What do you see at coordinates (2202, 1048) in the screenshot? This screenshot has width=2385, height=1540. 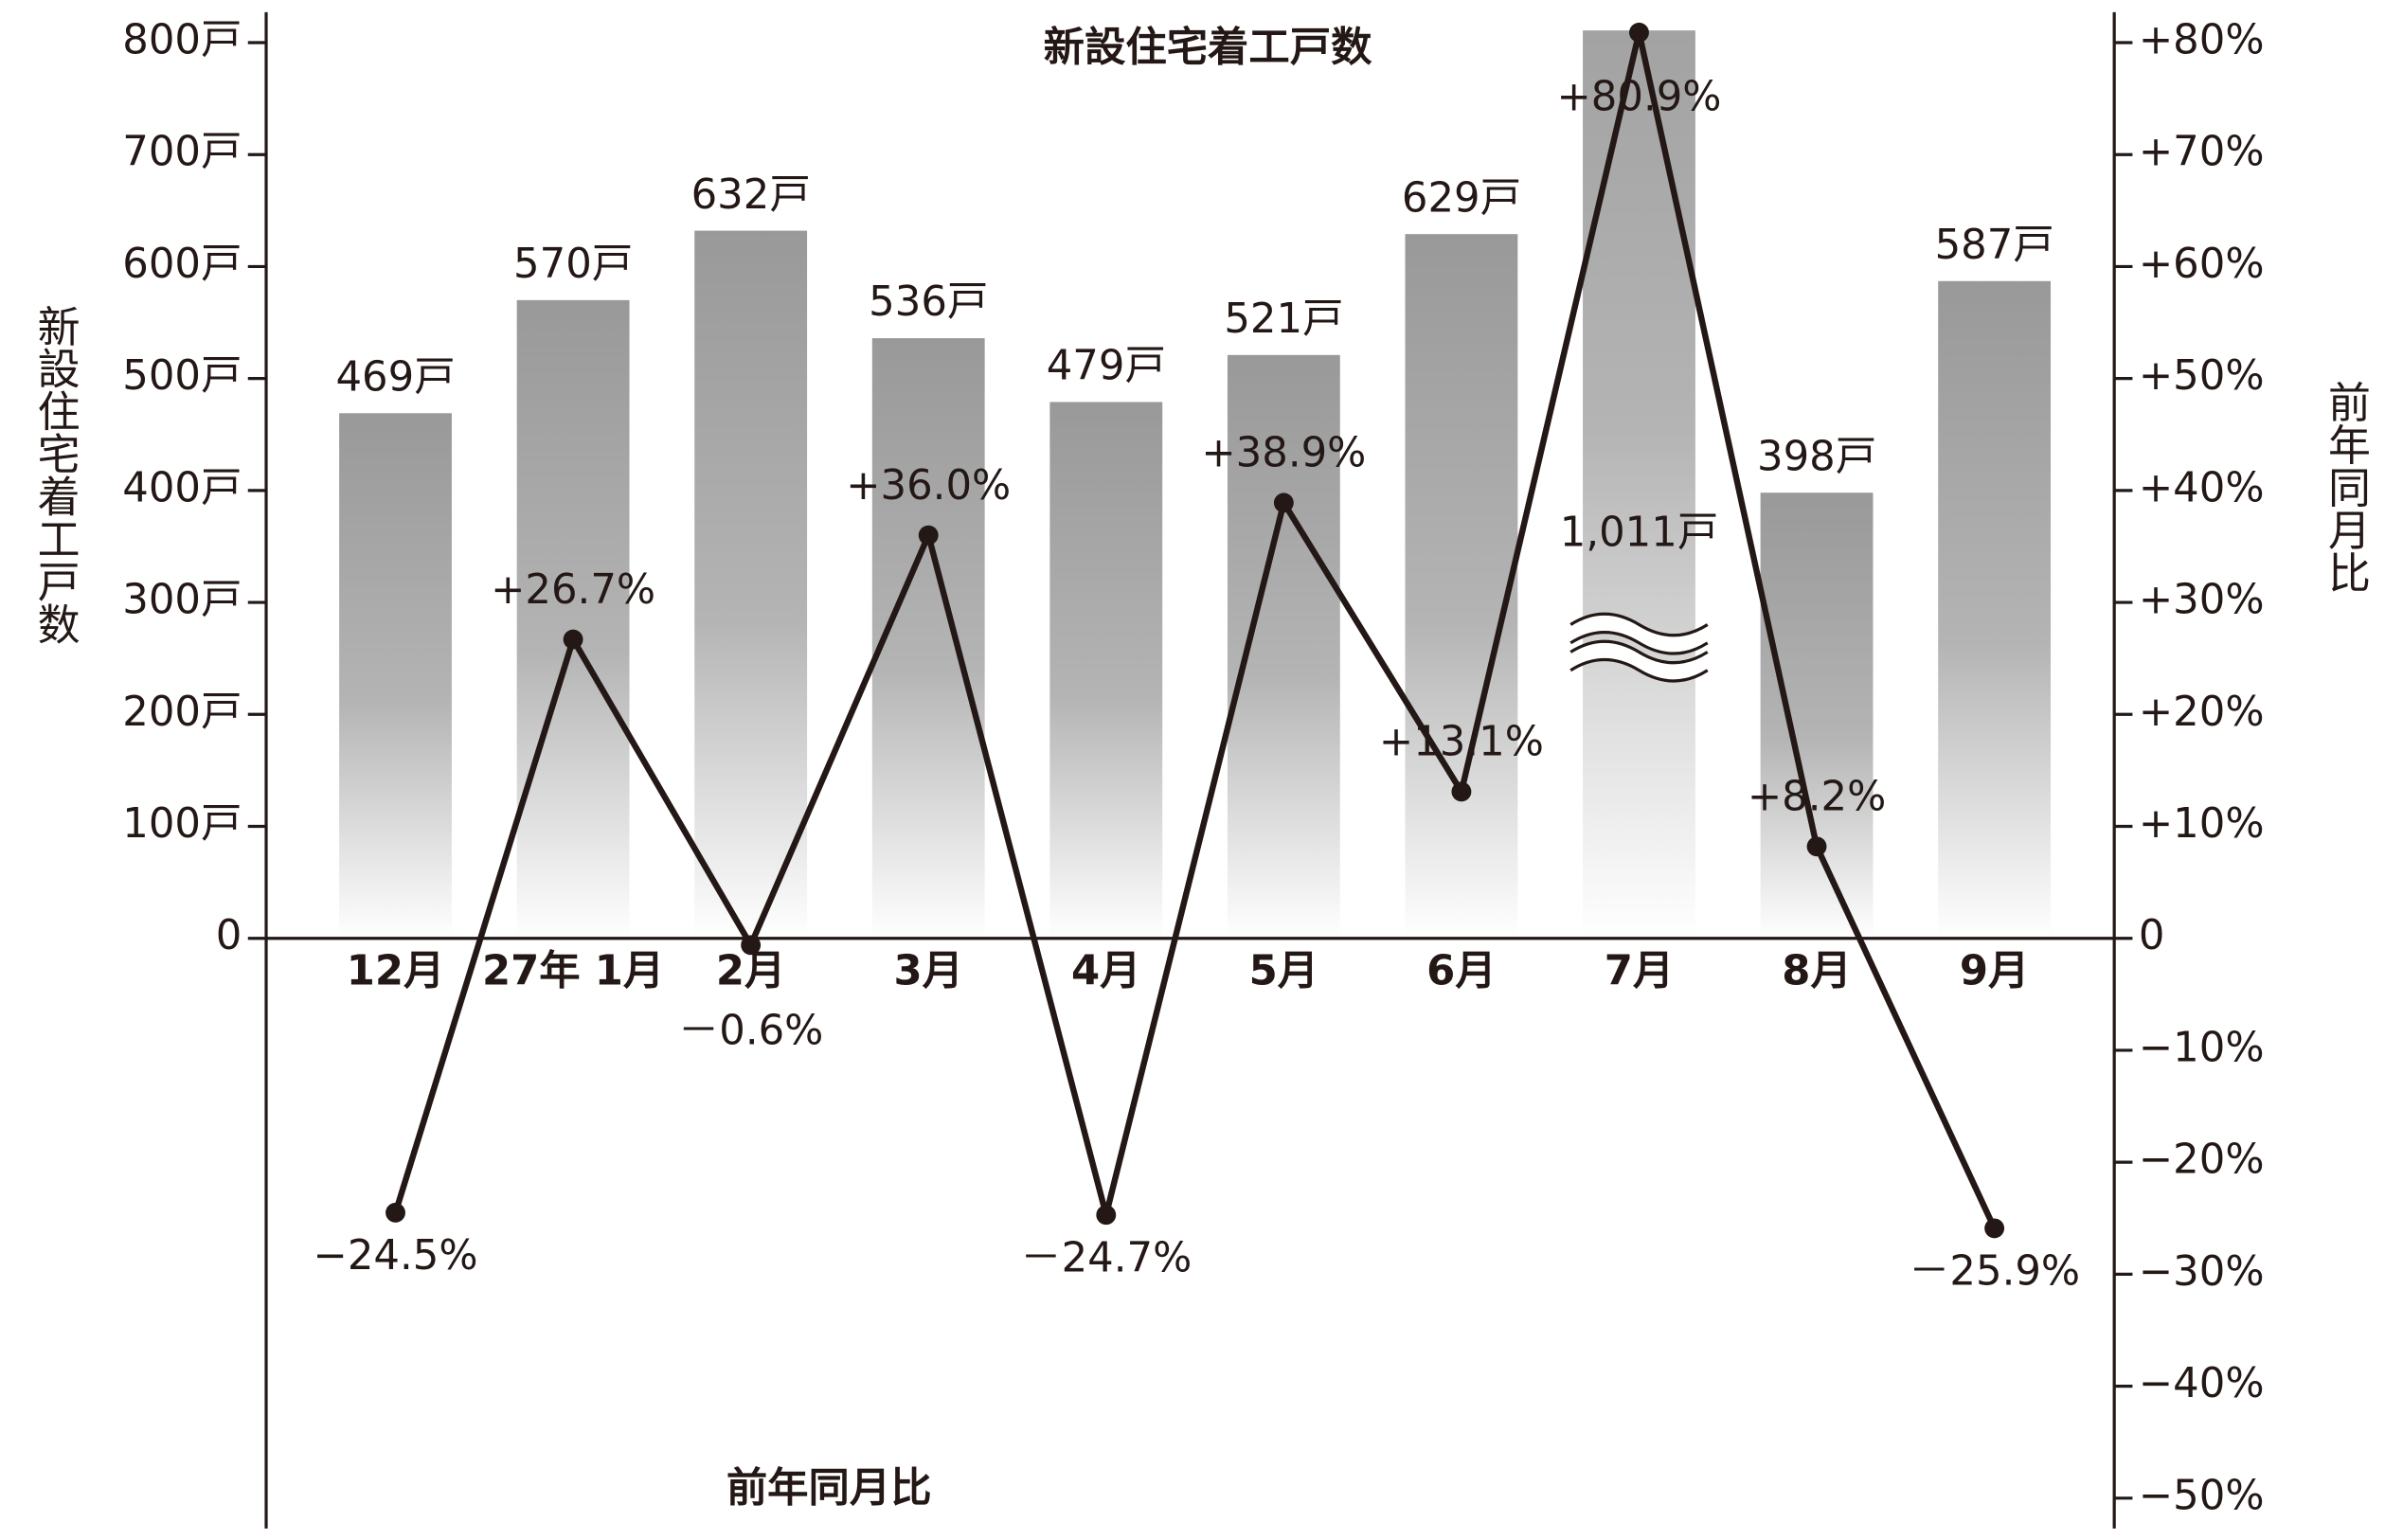 I see `y2-tick-label: −10%` at bounding box center [2202, 1048].